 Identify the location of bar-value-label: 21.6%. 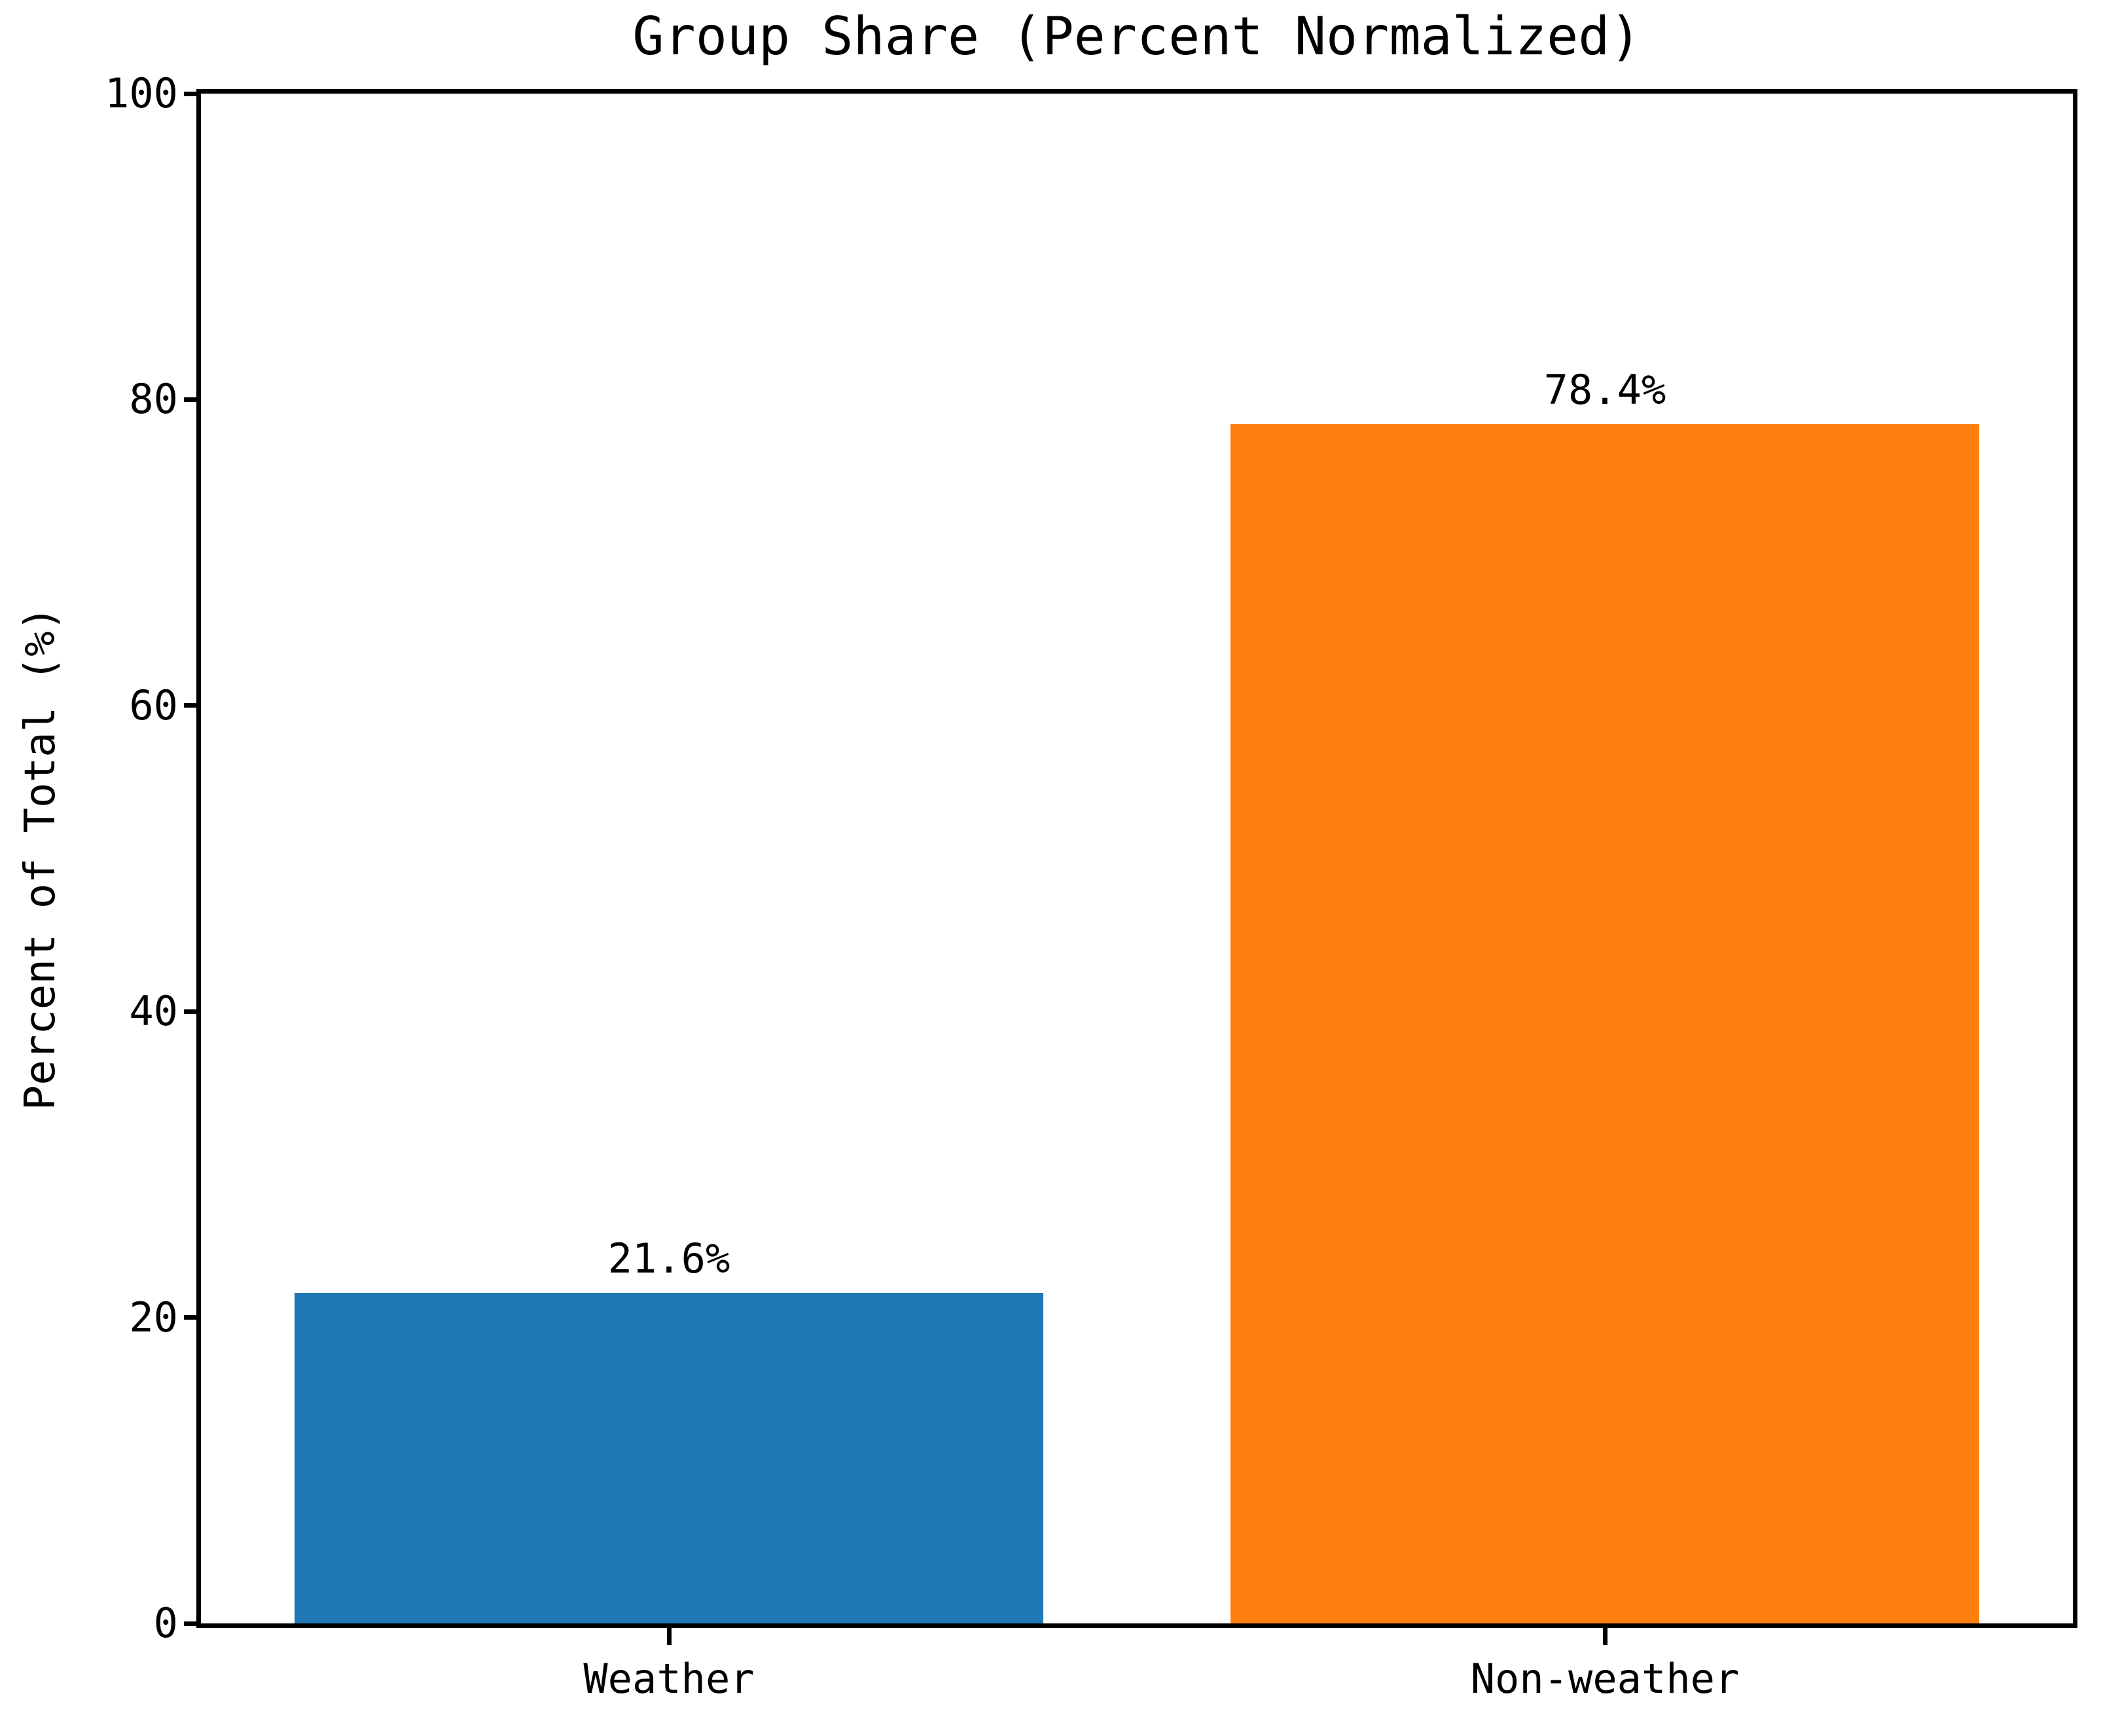
(668, 1259).